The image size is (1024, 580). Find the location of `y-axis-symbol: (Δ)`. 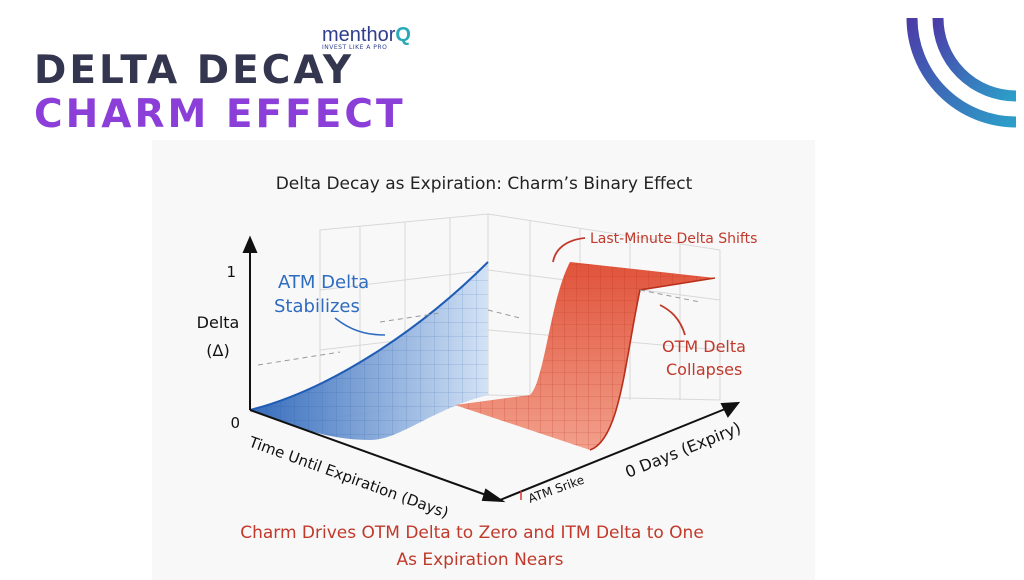

y-axis-symbol: (Δ) is located at coordinates (217, 350).